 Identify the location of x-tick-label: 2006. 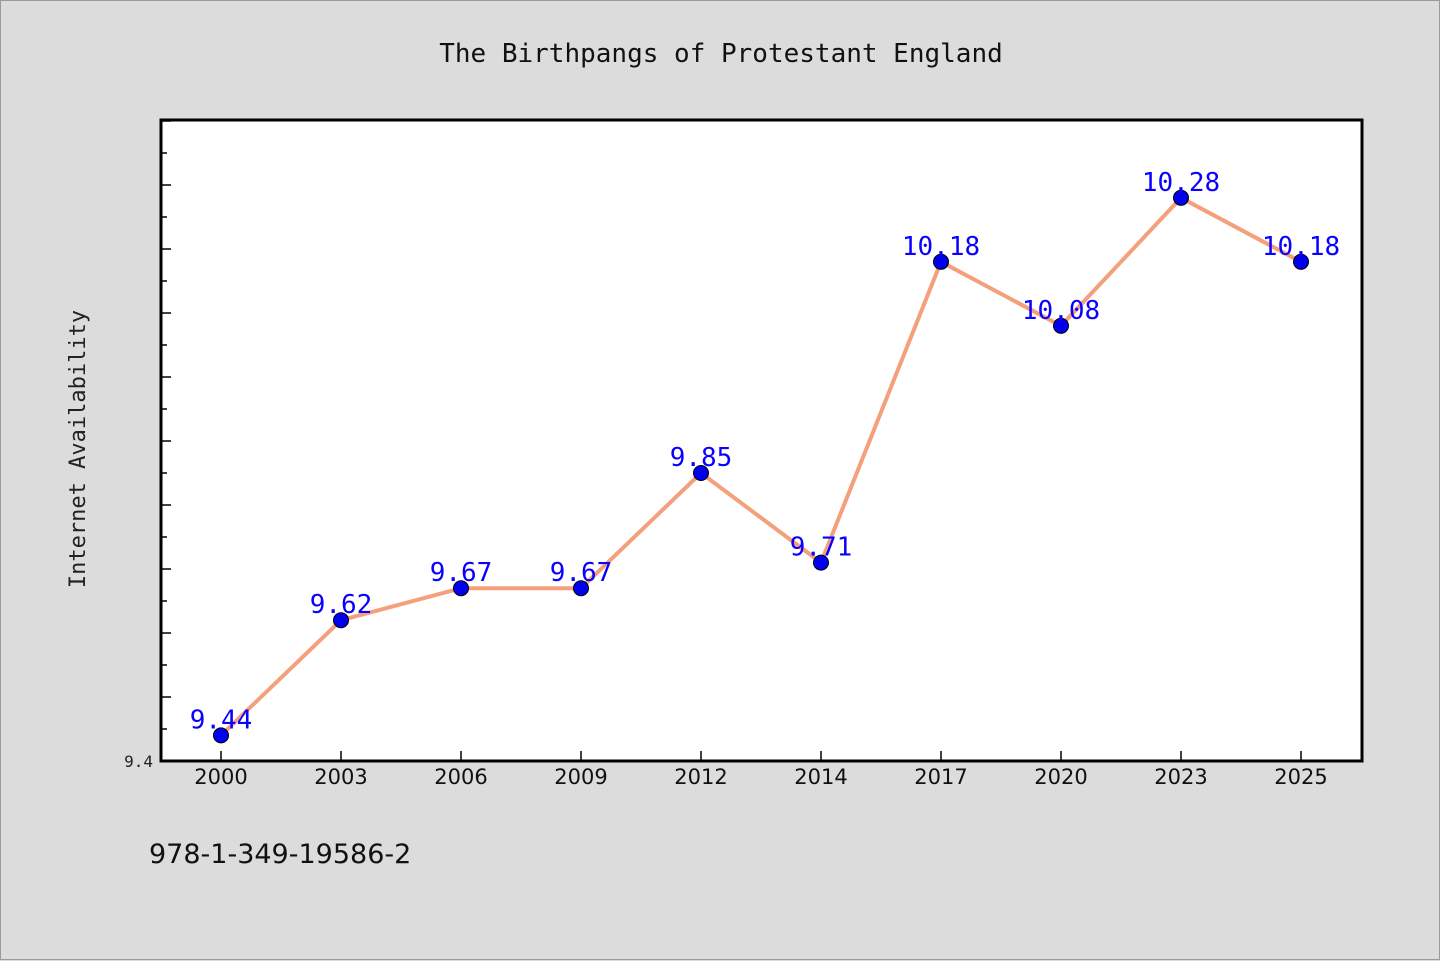
(460, 777).